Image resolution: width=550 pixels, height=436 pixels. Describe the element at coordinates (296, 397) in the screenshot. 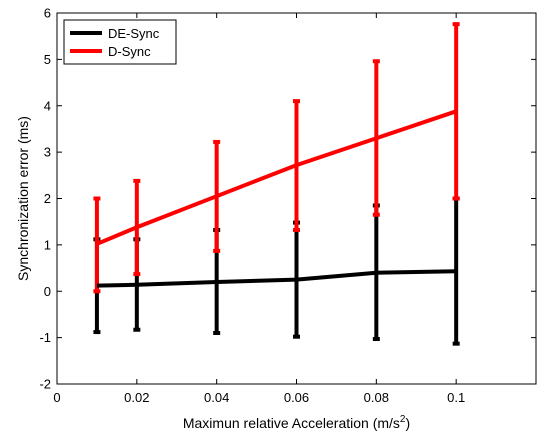

I see `x-tick-label: 0.06` at that location.